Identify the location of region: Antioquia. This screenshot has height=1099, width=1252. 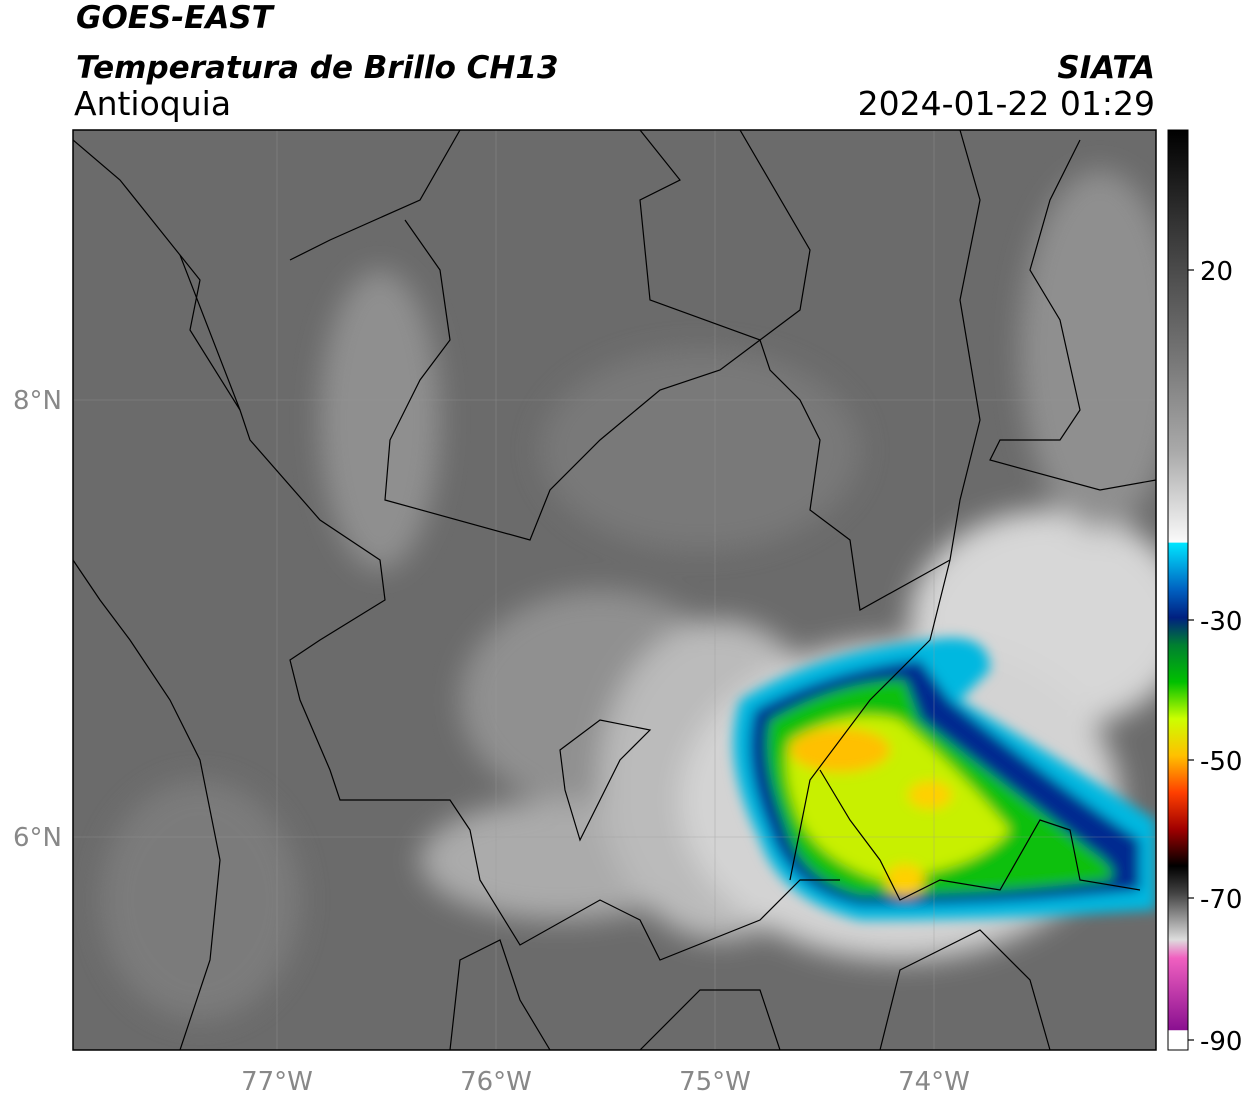
(152, 103).